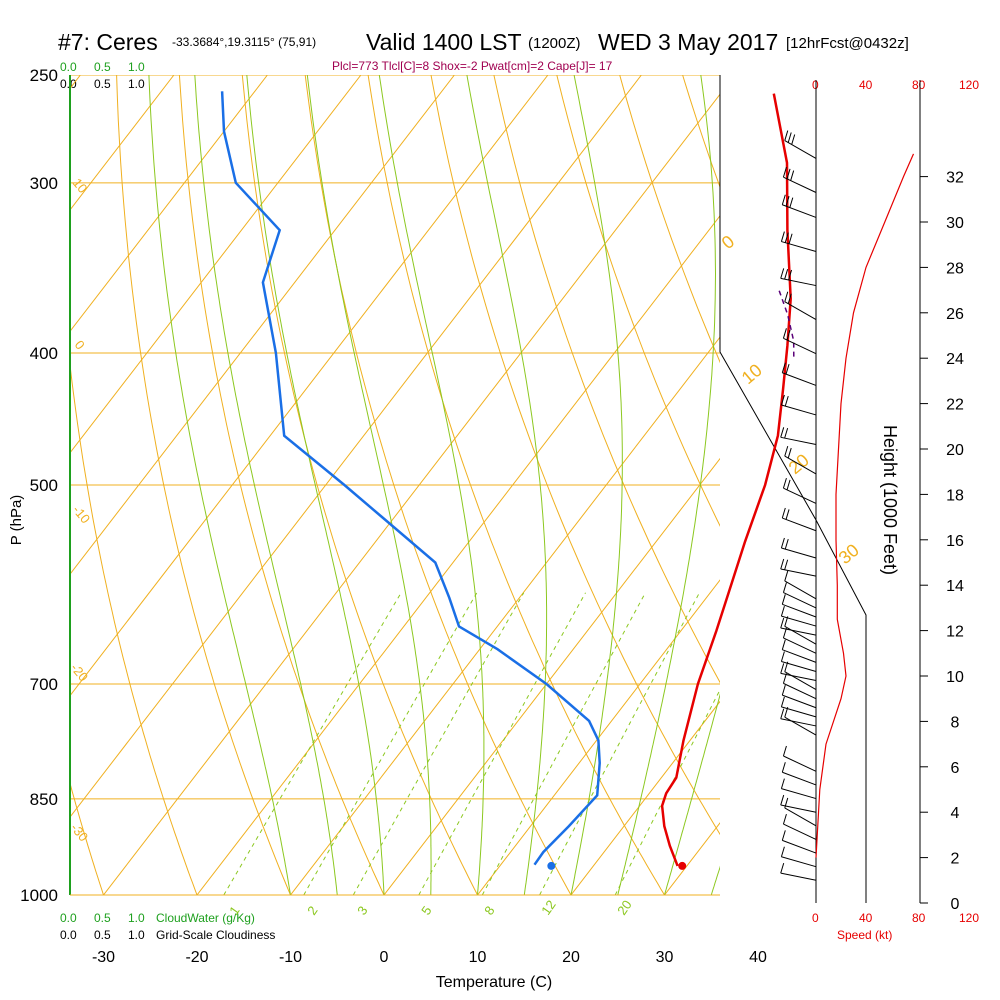 This screenshot has width=1000, height=1000. I want to click on height-tick-10: 10, so click(955, 677).